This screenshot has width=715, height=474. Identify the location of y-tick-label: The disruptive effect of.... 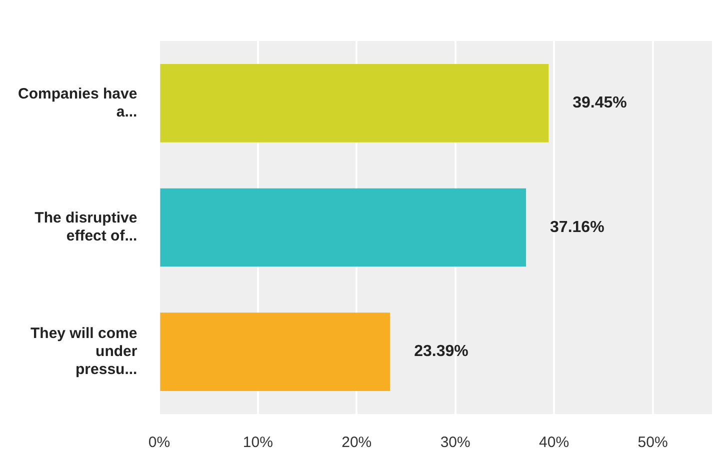
(86, 227).